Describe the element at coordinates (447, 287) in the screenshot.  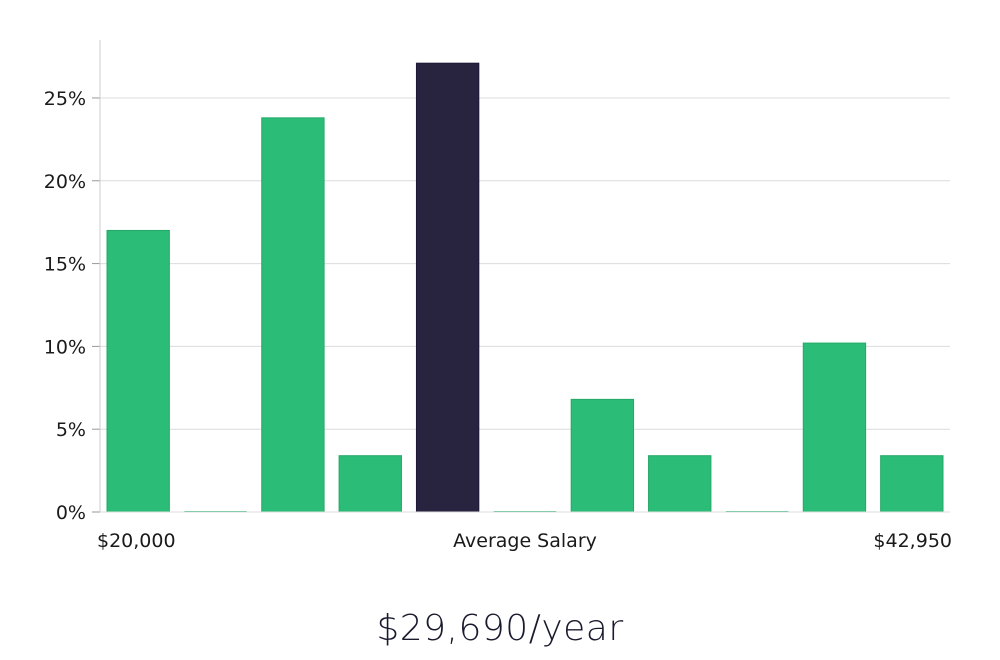
I see `bar-highlight` at that location.